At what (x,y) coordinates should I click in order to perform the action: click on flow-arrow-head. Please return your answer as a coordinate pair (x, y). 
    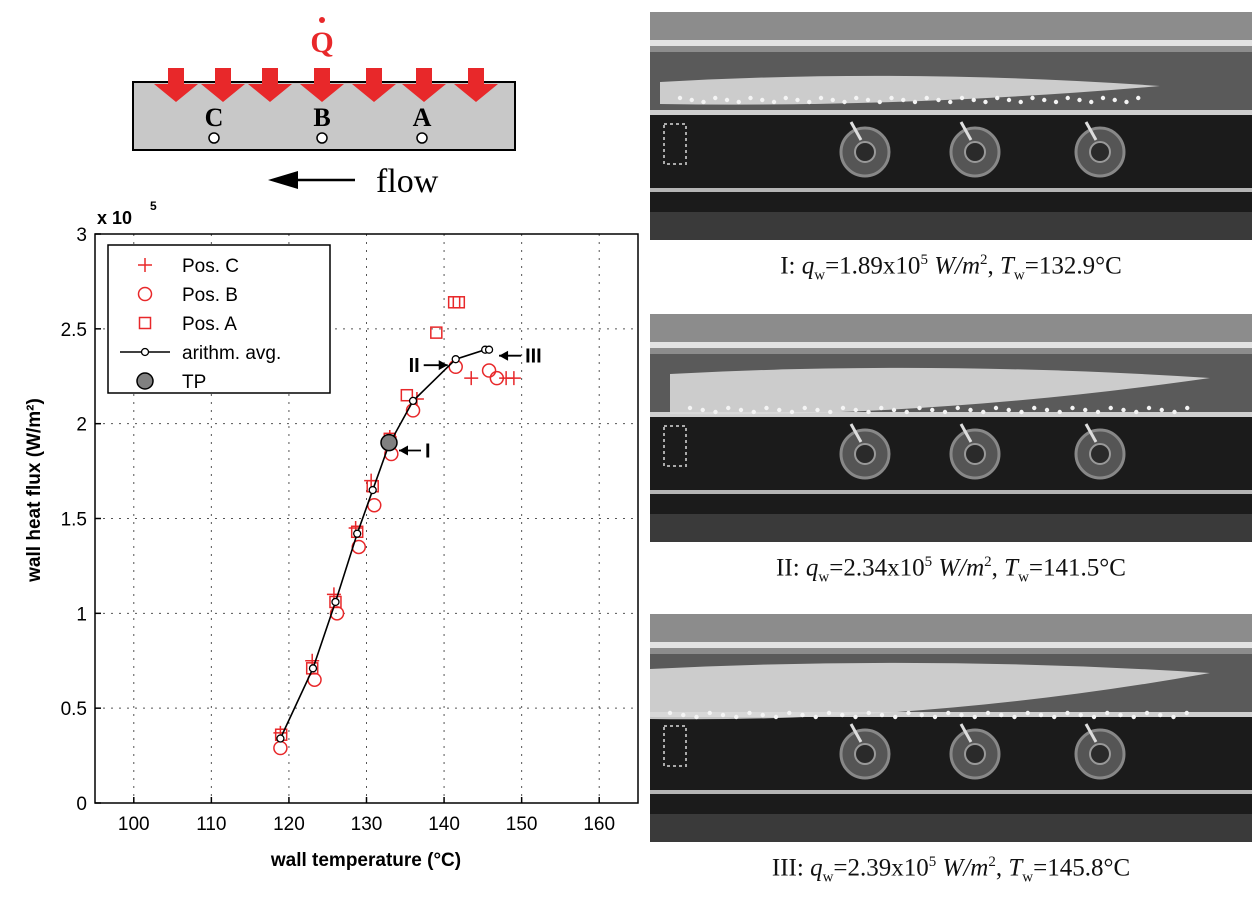
    Looking at the image, I should click on (283, 180).